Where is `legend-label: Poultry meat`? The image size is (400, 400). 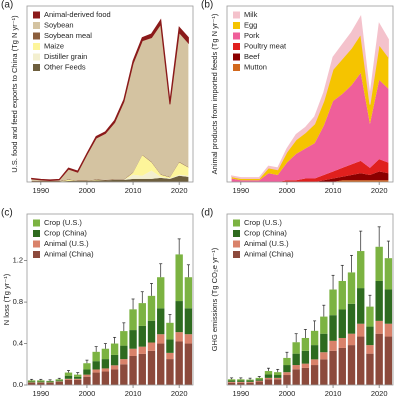 legend-label: Poultry meat is located at coordinates (265, 45).